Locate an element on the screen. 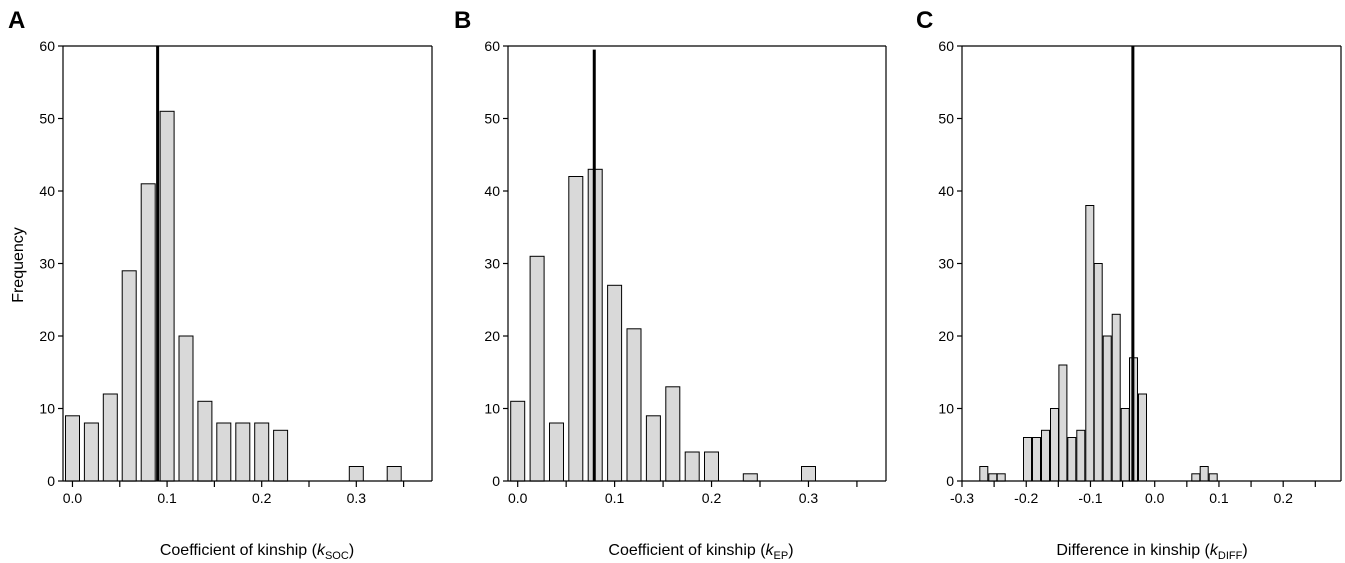 The height and width of the screenshot is (563, 1345). panel-letter: C is located at coordinates (924, 20).